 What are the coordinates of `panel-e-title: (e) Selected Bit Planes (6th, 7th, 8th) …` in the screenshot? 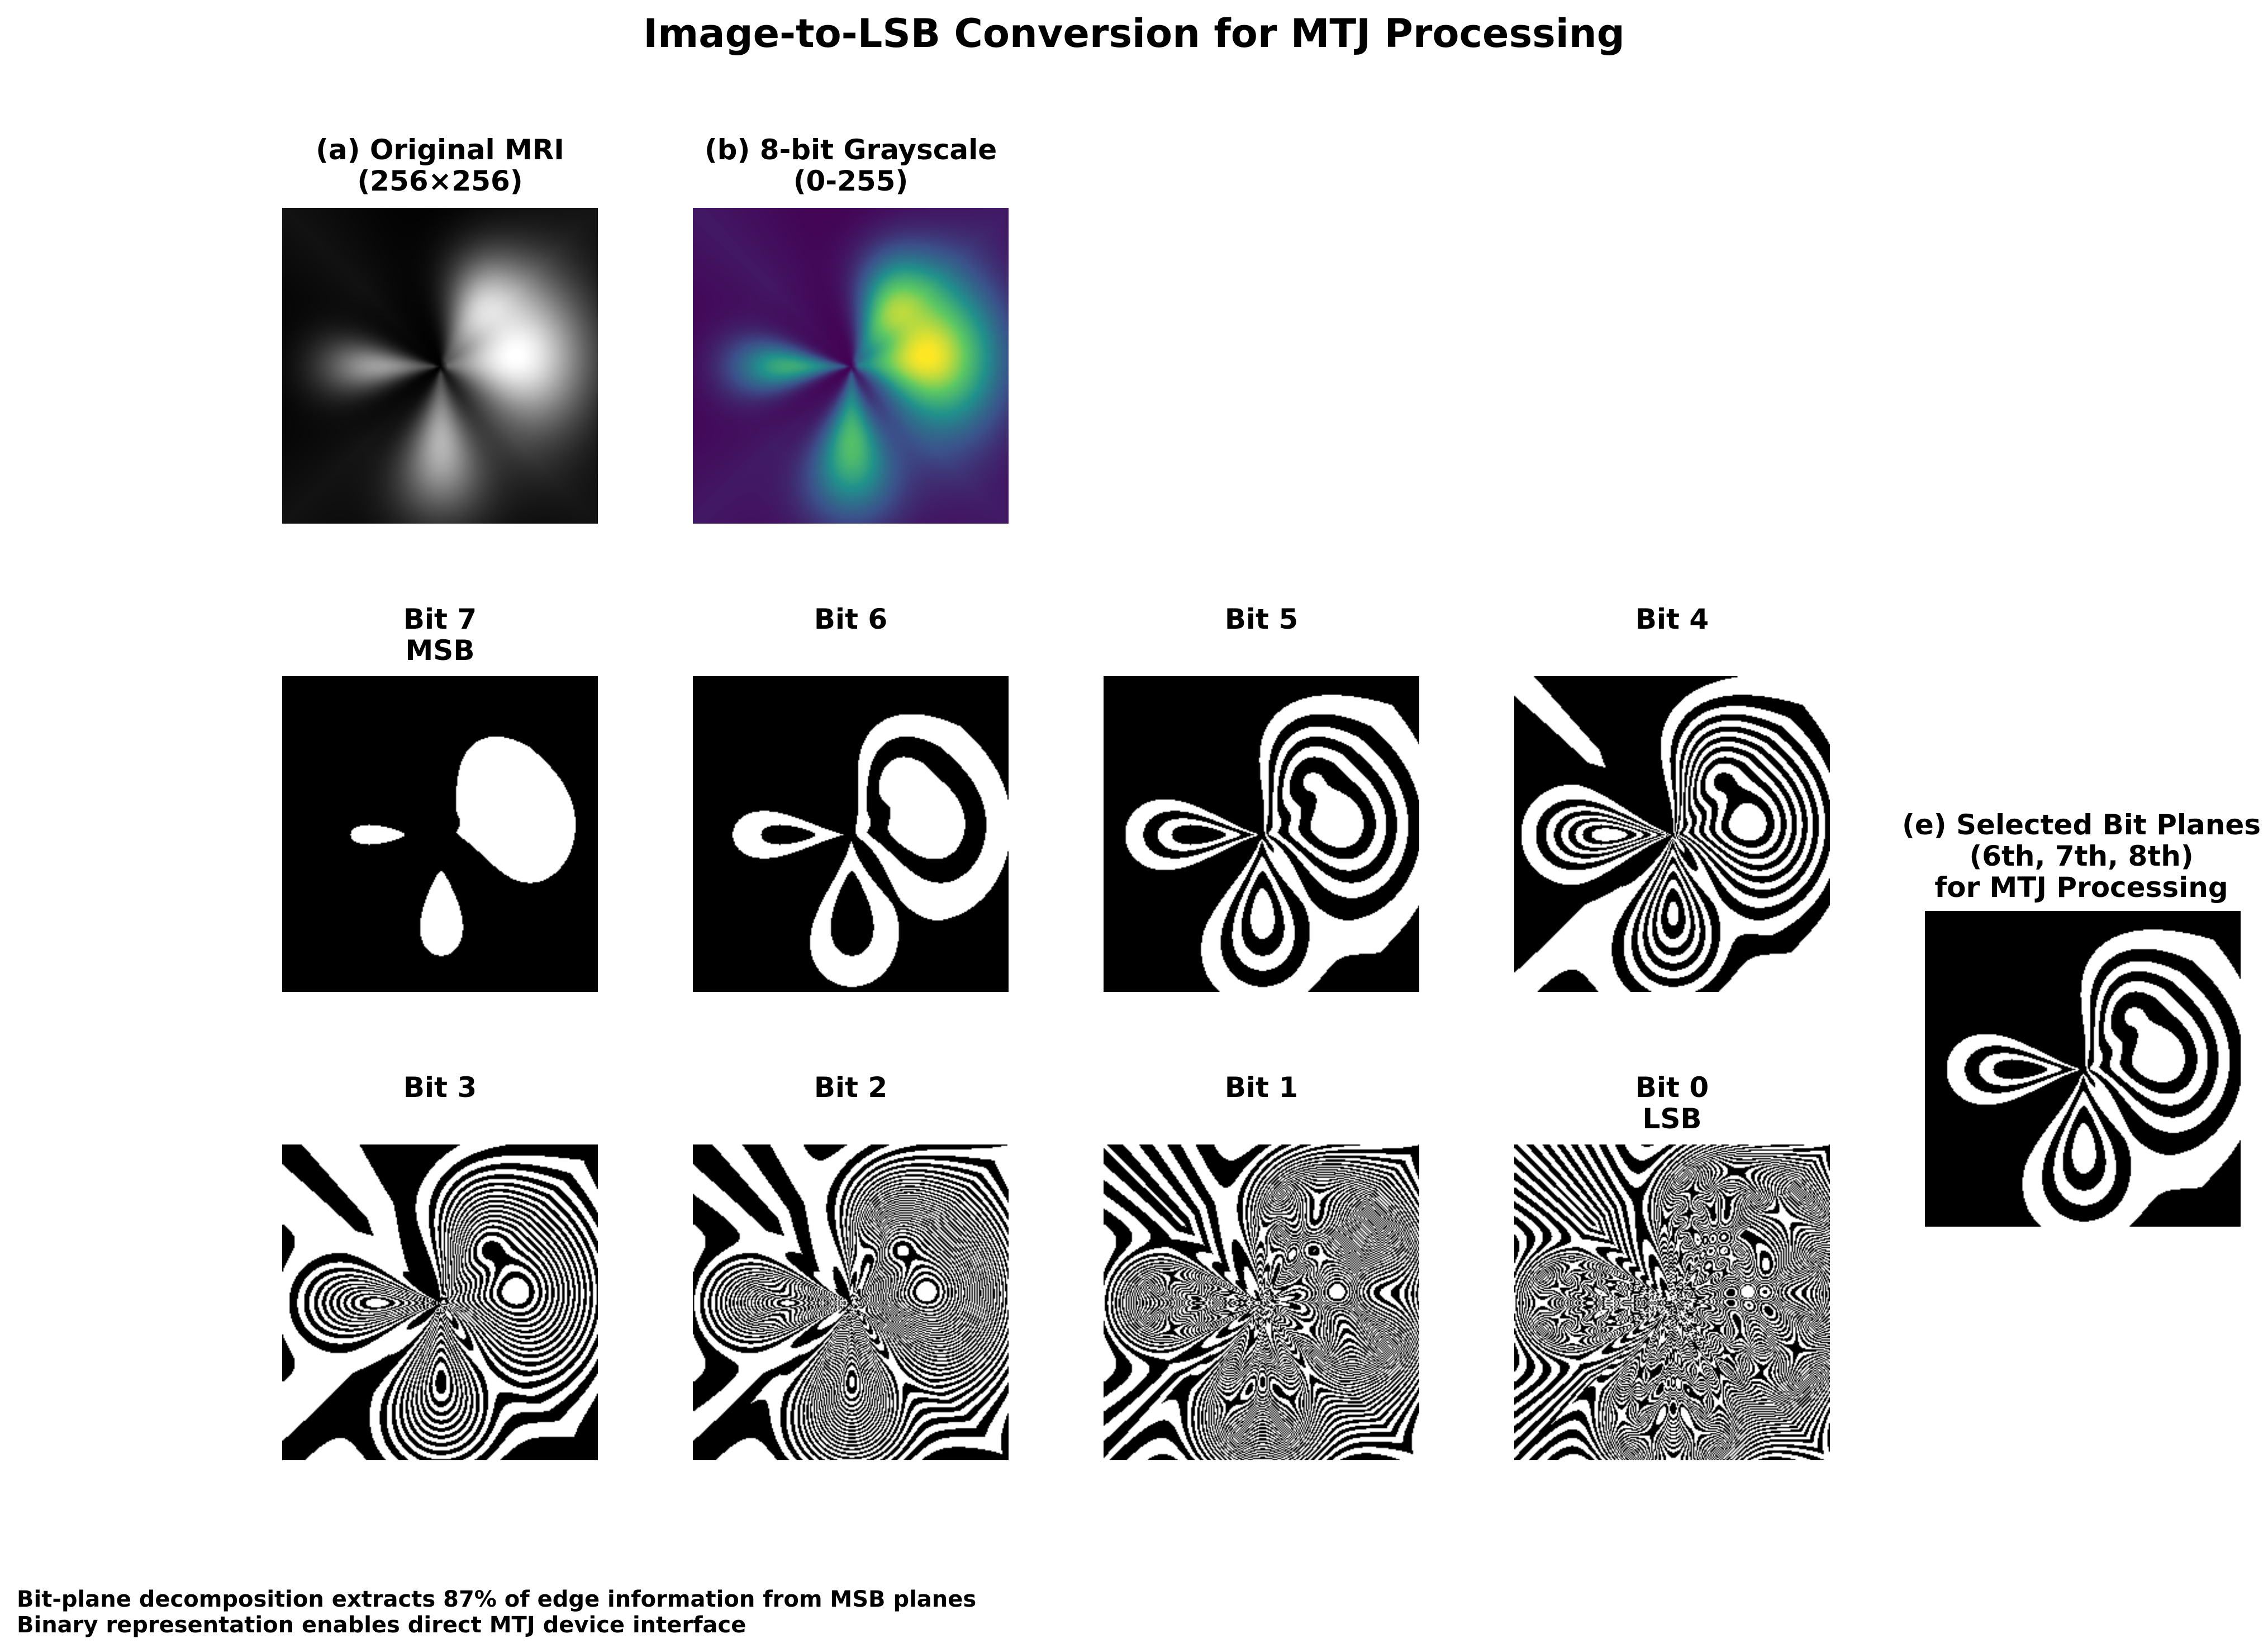 It's located at (2081, 856).